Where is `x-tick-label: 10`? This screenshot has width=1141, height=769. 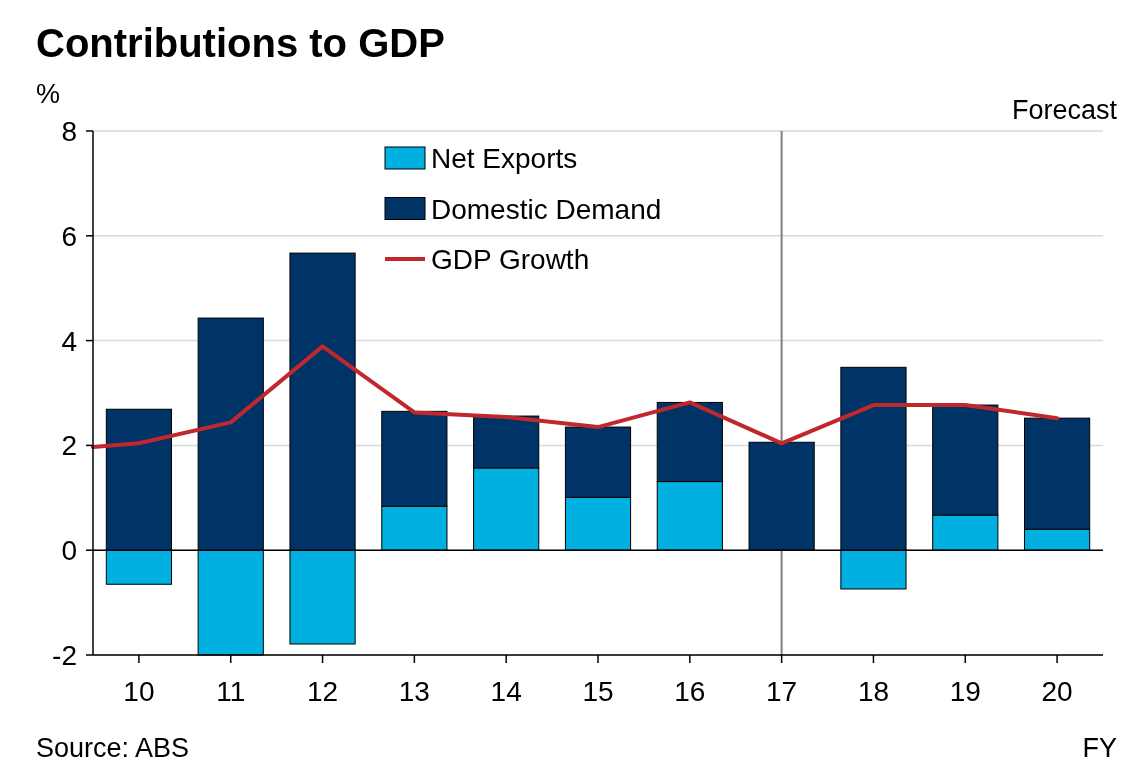 x-tick-label: 10 is located at coordinates (139, 691).